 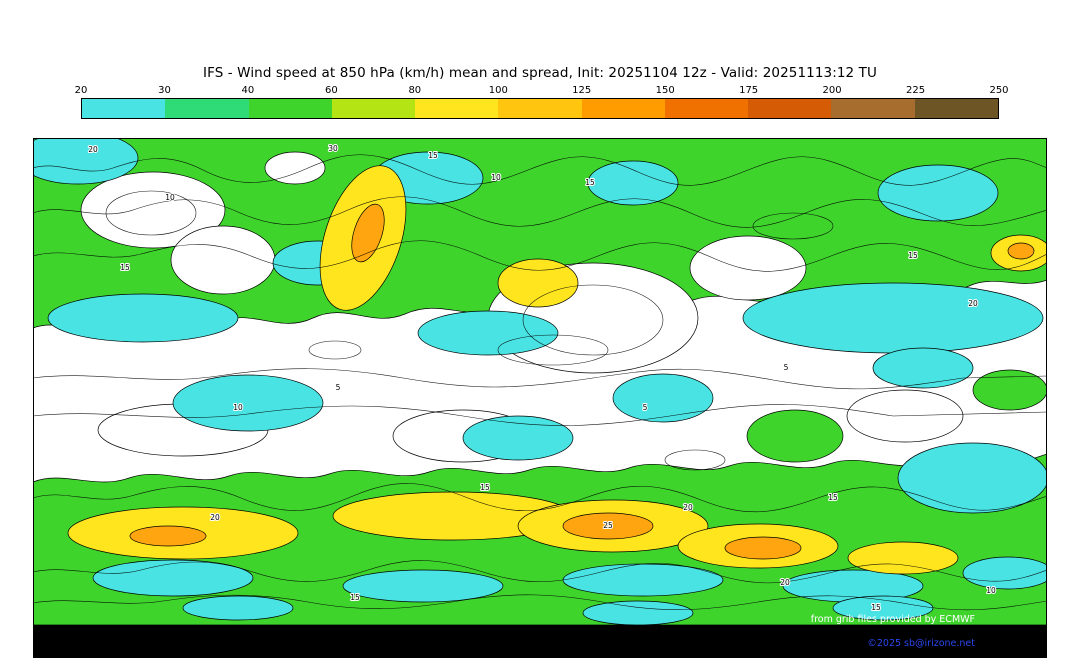 I want to click on contour-label: 30, so click(x=333, y=148).